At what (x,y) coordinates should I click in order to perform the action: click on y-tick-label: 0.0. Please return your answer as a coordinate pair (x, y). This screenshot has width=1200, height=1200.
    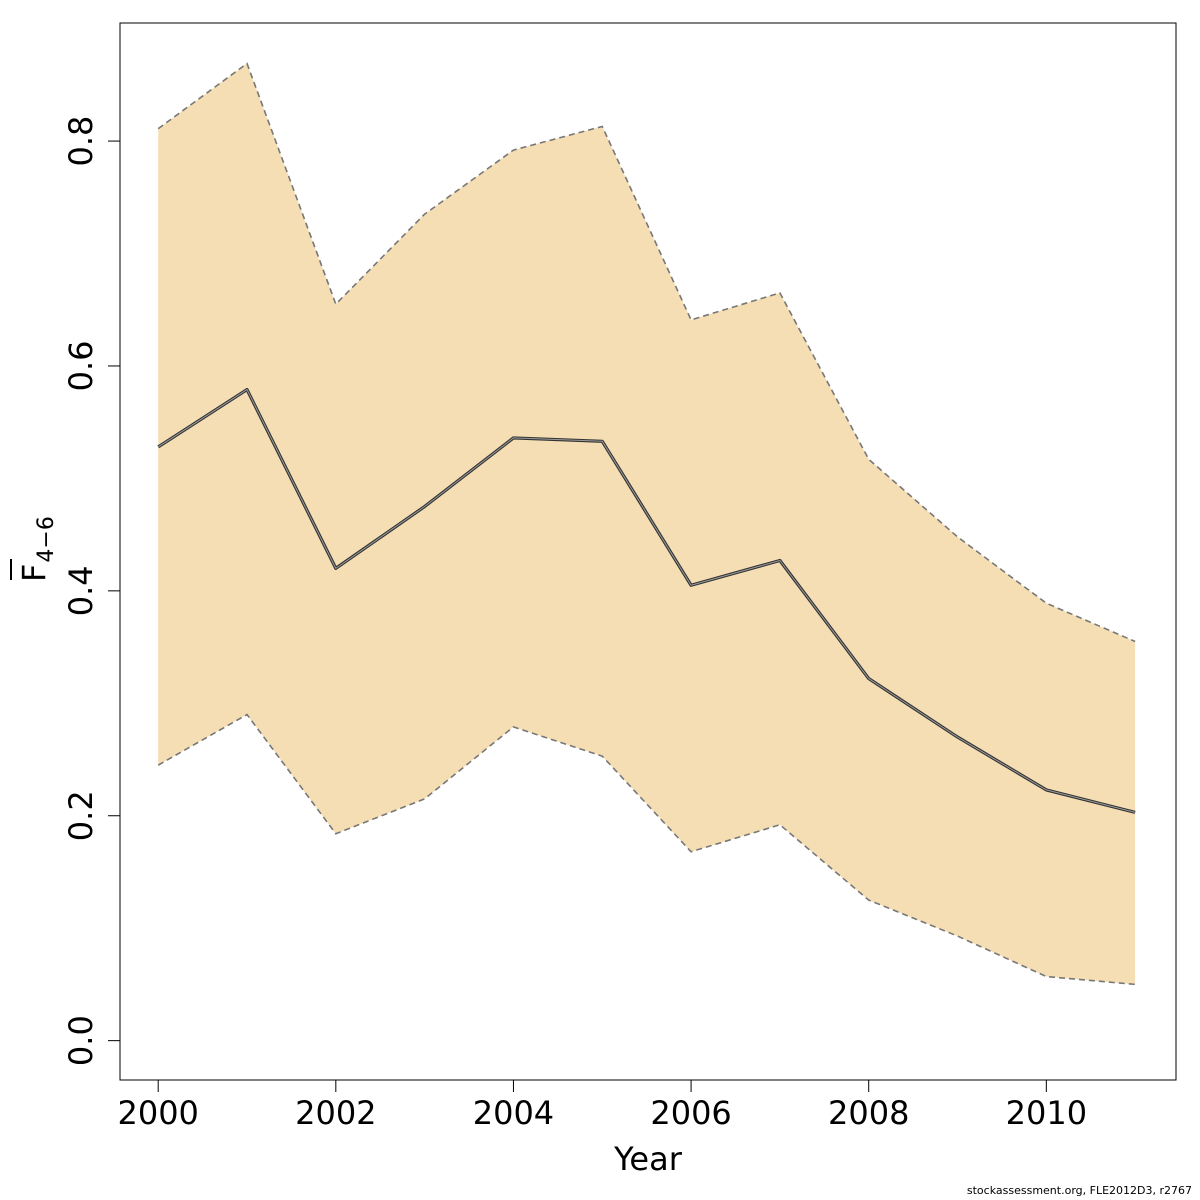
    Looking at the image, I should click on (81, 1040).